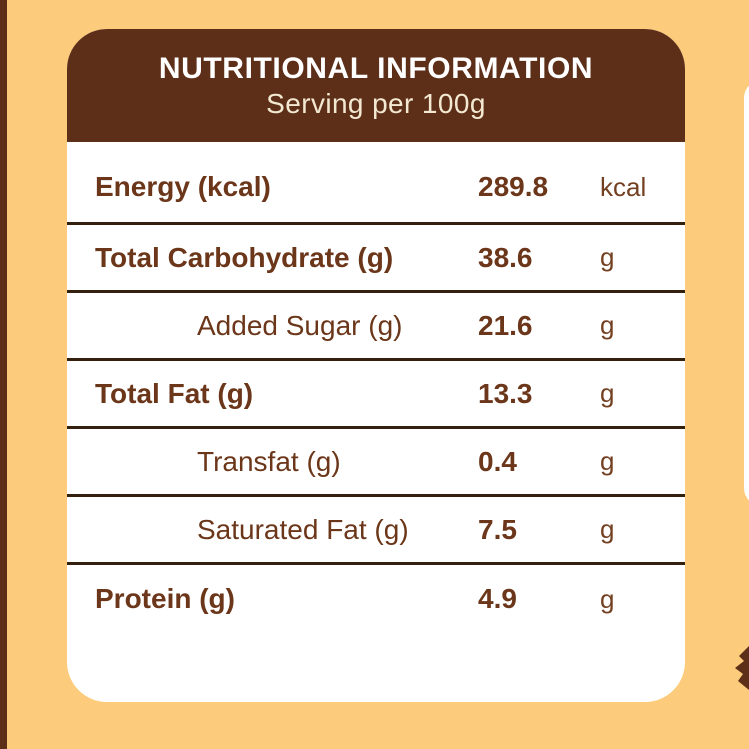  Describe the element at coordinates (746, 293) in the screenshot. I see `adjacent-card-edge` at that location.